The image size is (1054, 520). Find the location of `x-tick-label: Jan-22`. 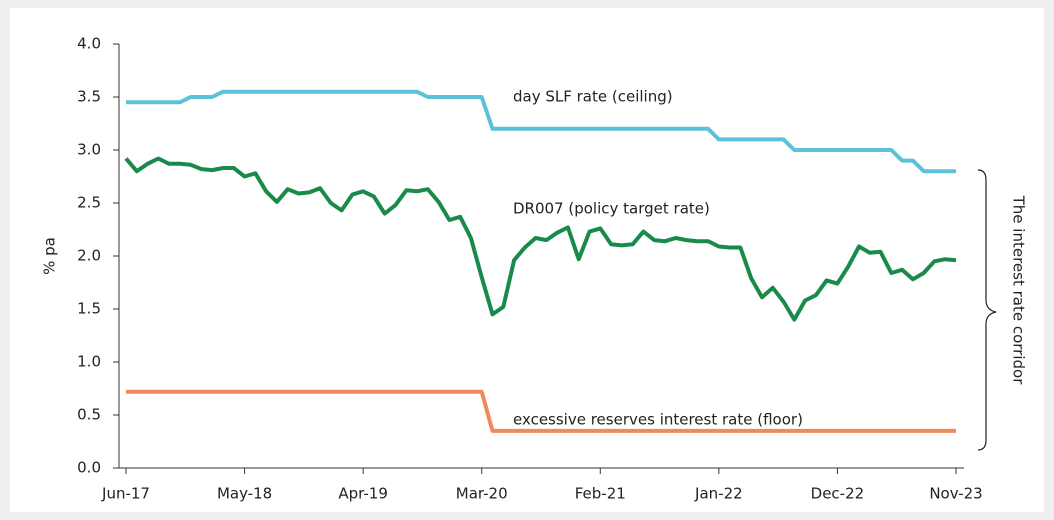

x-tick-label: Jan-22 is located at coordinates (718, 494).